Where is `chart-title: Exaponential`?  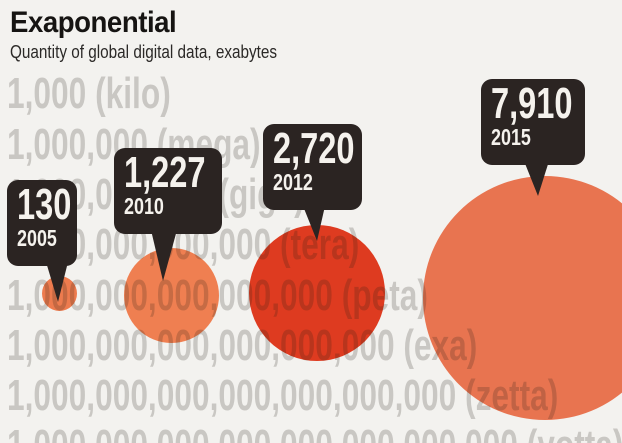
chart-title: Exaponential is located at coordinates (93, 22).